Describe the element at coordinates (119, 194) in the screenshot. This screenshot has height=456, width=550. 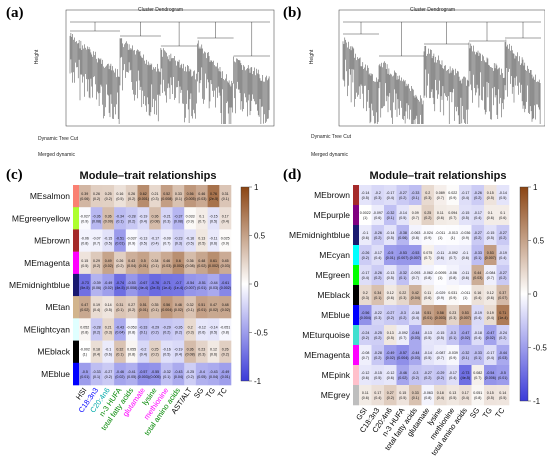
I see `heatmap-cell-value: 0.16` at that location.